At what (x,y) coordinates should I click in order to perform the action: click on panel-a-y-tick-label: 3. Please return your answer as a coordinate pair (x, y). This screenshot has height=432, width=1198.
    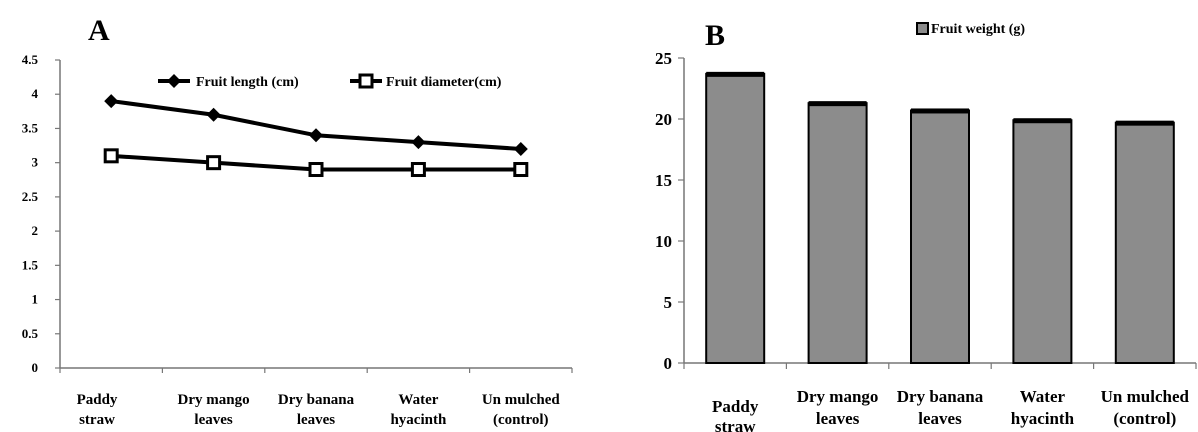
    Looking at the image, I should click on (35, 162).